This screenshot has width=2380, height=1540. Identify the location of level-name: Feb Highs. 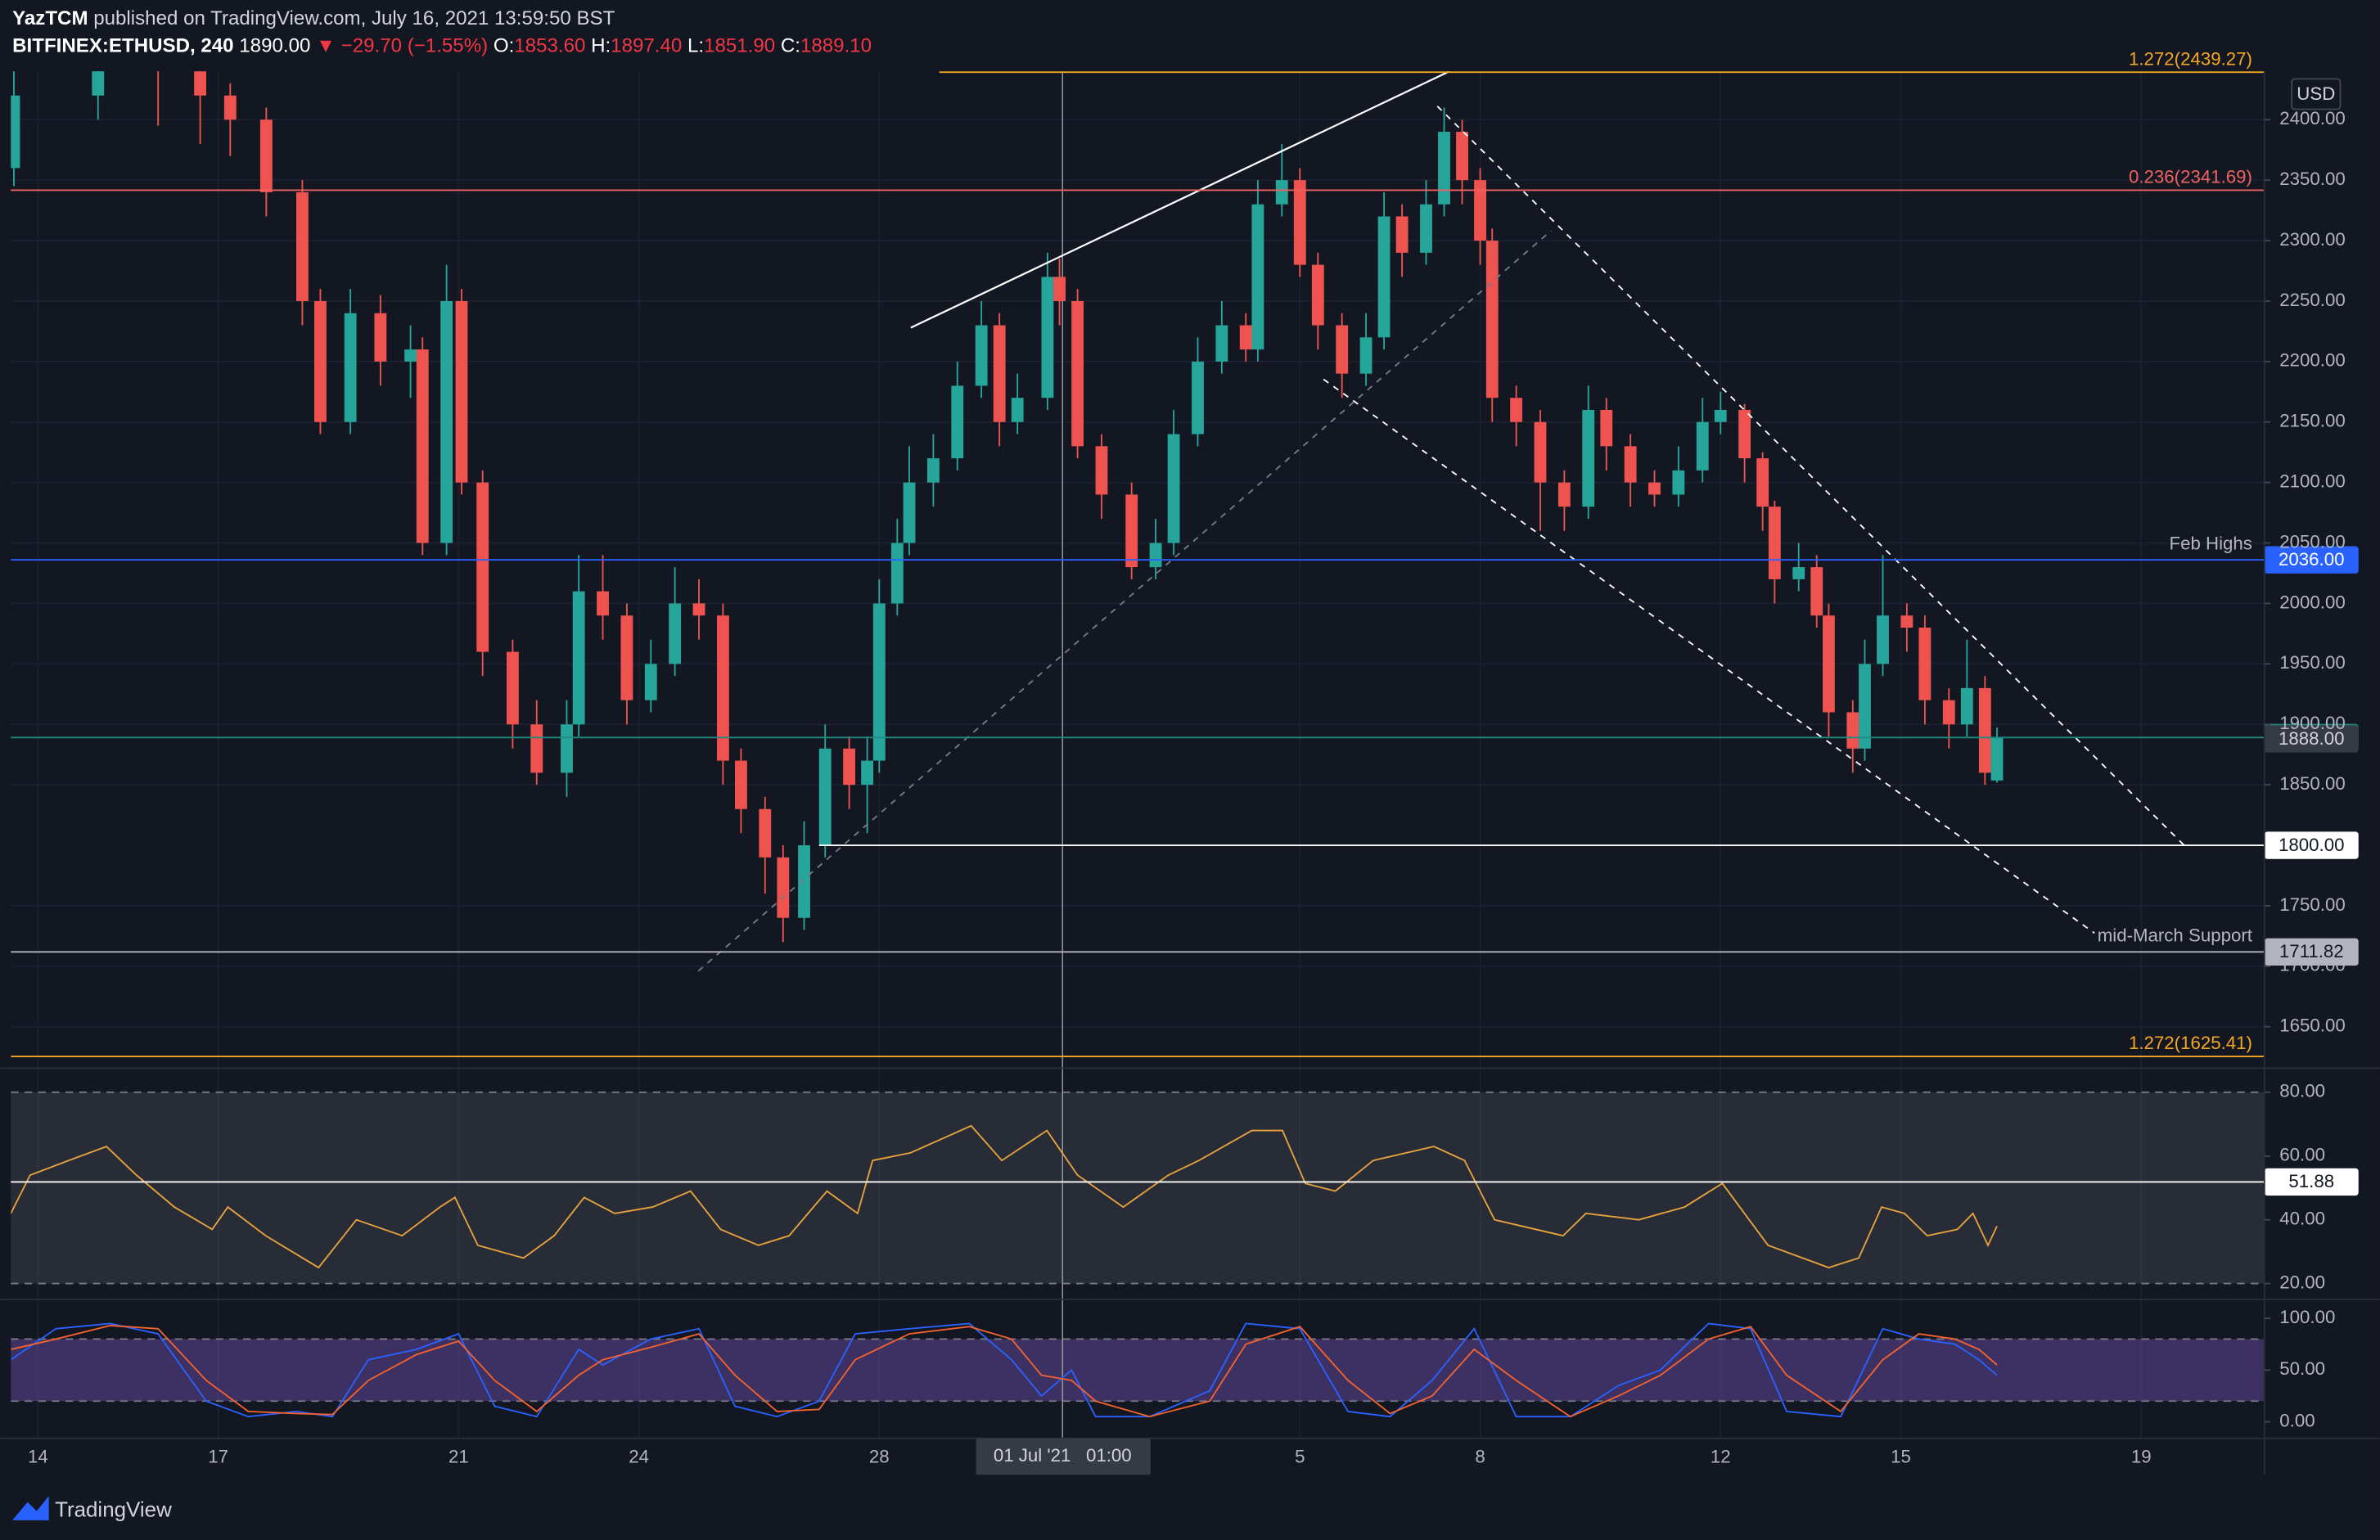
(2211, 544).